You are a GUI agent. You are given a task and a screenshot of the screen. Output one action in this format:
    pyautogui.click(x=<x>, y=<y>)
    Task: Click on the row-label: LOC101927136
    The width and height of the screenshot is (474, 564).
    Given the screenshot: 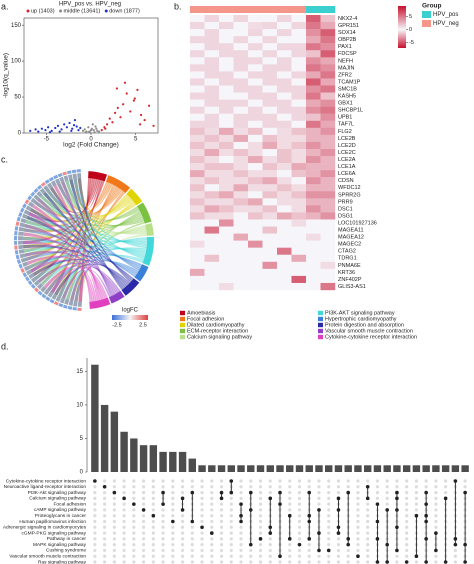 What is the action you would take?
    pyautogui.click(x=357, y=223)
    